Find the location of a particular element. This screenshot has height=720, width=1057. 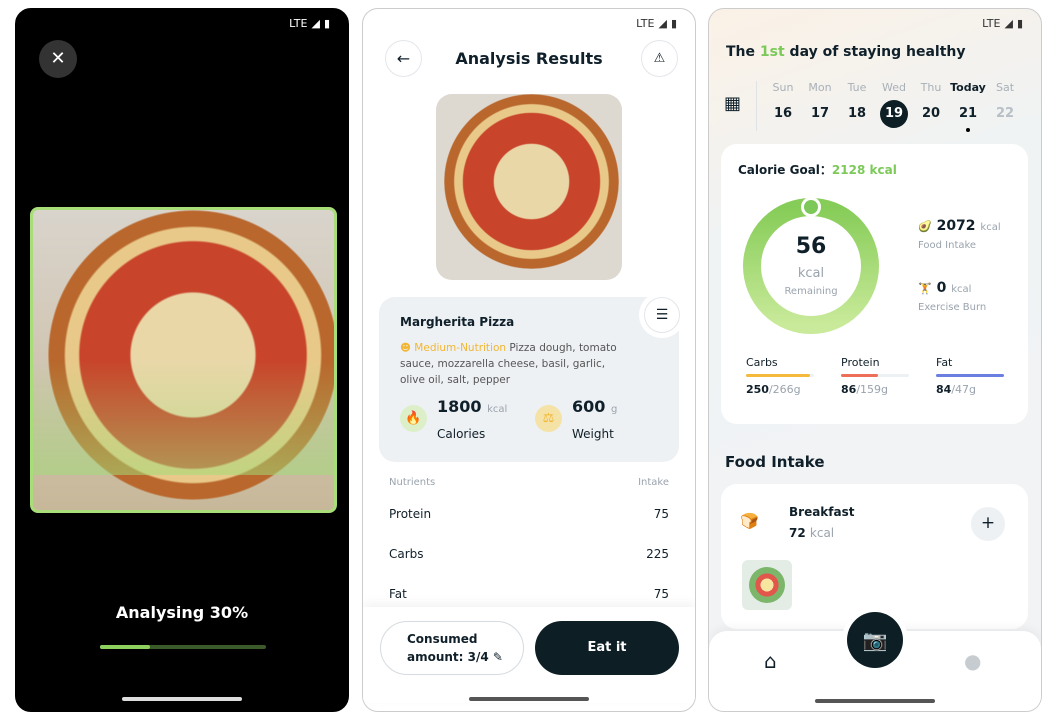

day-wed: Wed 19 is located at coordinates (894, 104).